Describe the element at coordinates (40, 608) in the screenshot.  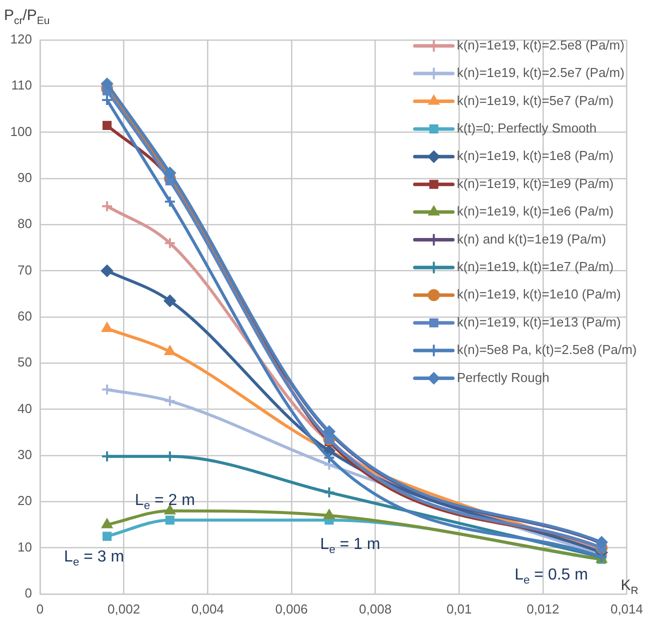
I see `x-tick-label: 0` at that location.